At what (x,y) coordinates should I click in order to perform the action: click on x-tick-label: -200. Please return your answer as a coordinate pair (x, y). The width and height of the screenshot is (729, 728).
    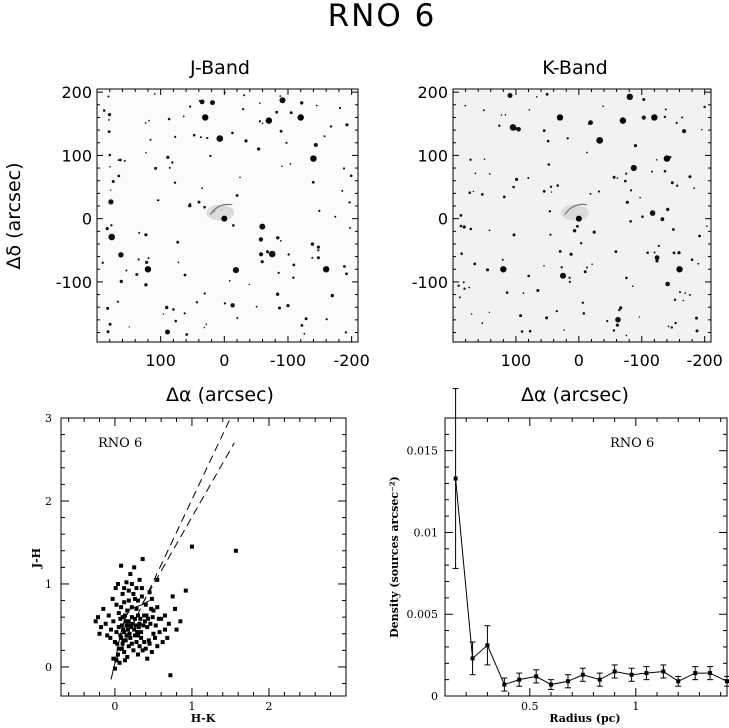
    Looking at the image, I should click on (351, 360).